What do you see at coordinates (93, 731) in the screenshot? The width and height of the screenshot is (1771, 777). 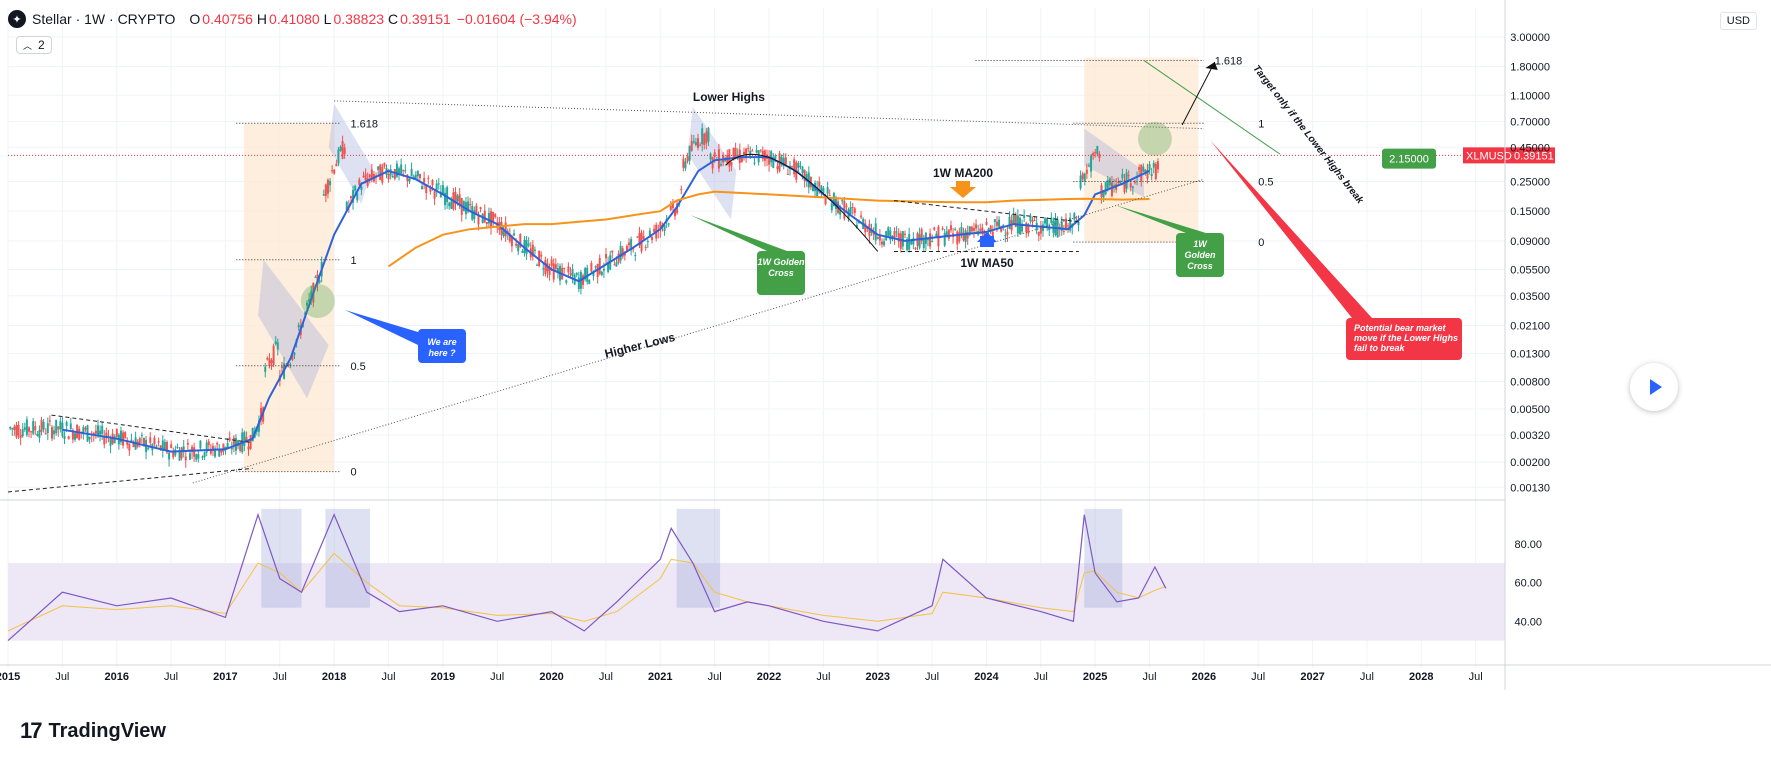 I see `tradingview-brand: 17 TradingView` at bounding box center [93, 731].